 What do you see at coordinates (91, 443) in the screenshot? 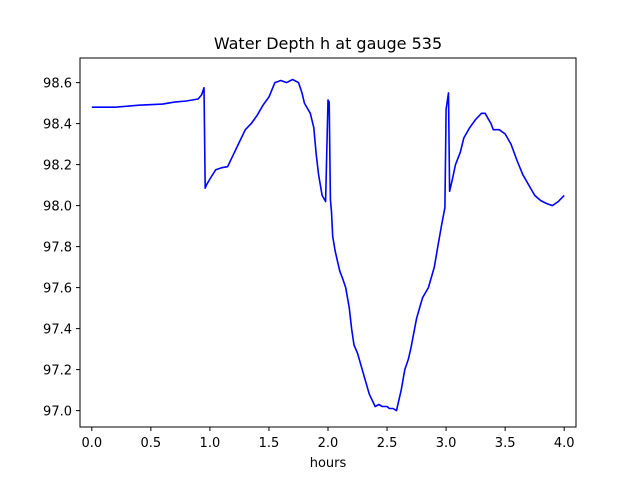
I see `x-tick-label: 0.0` at bounding box center [91, 443].